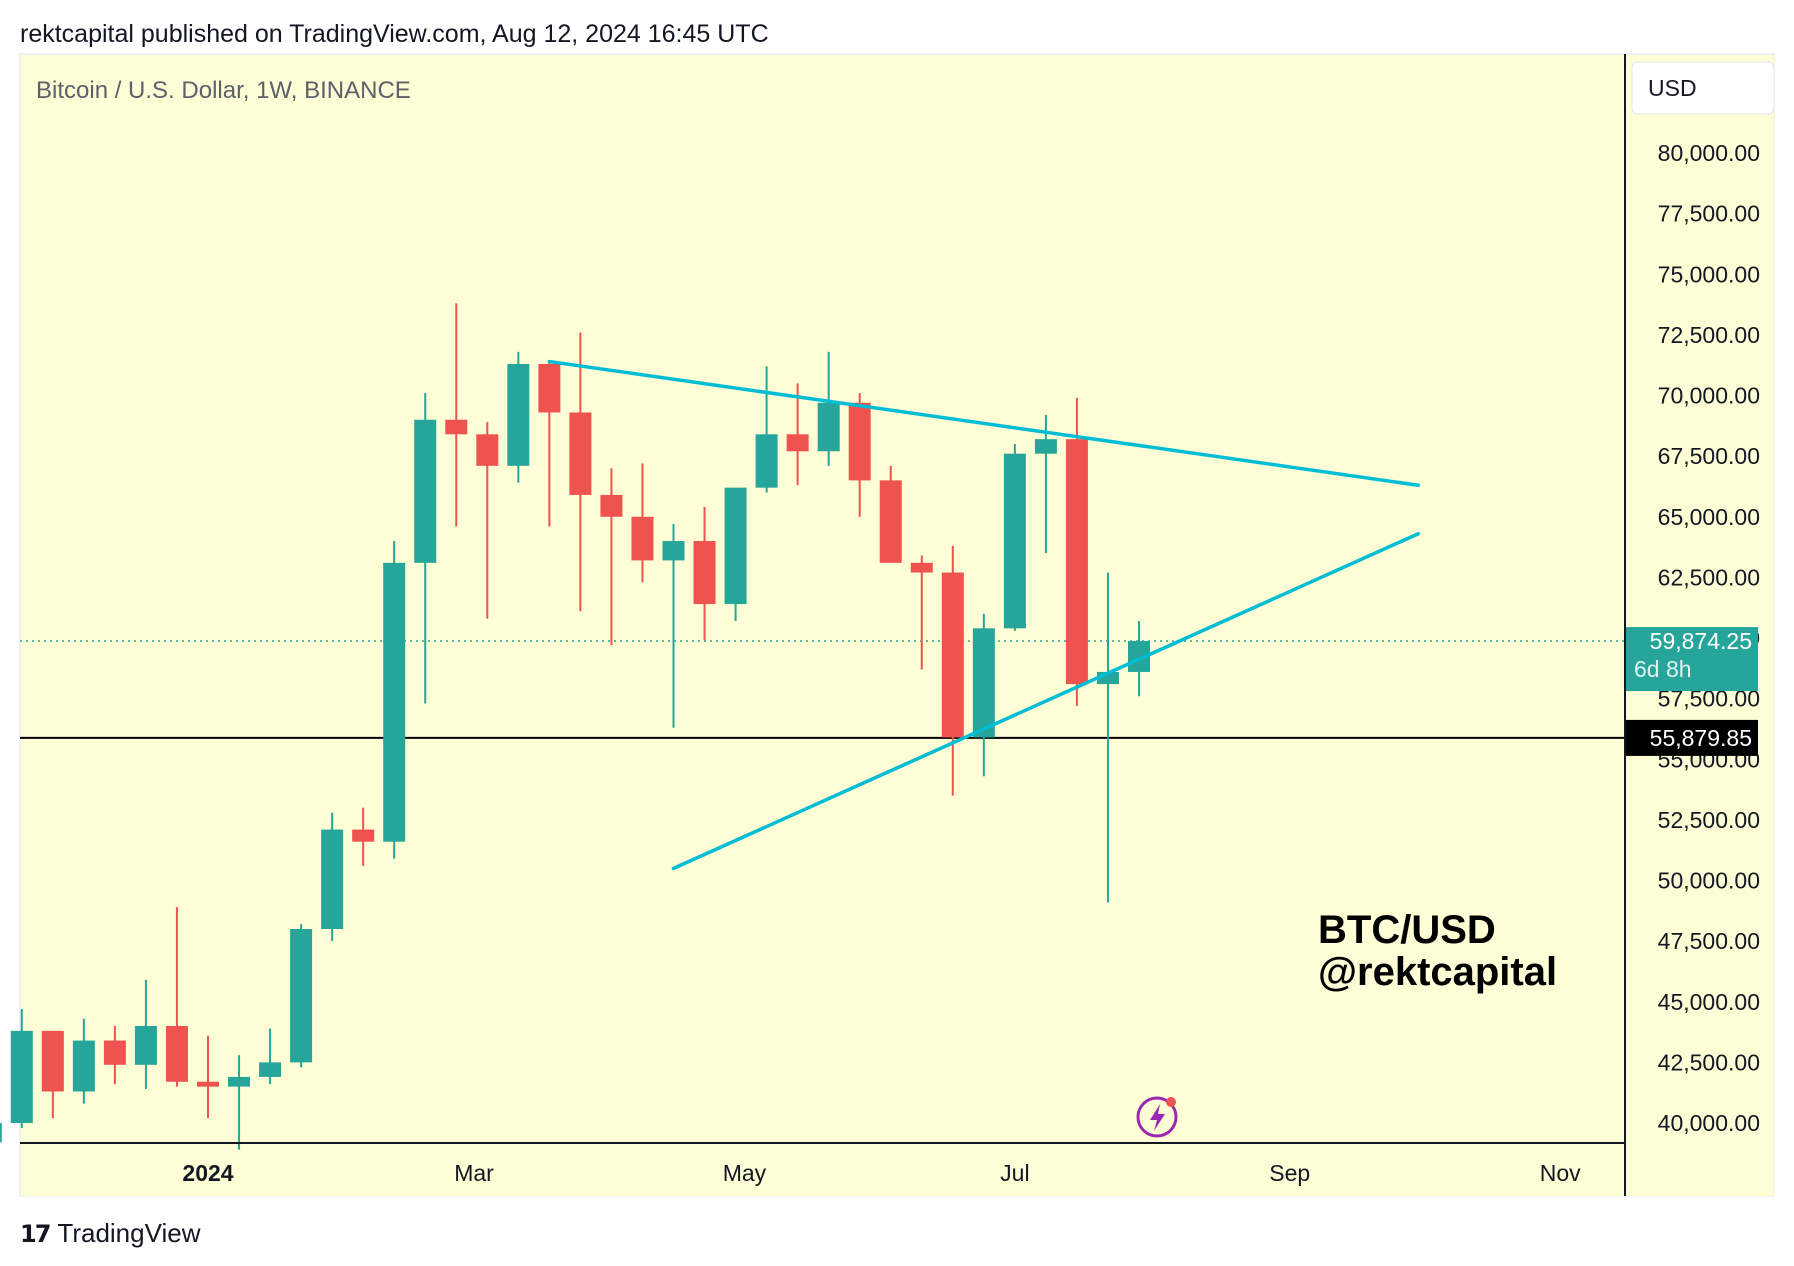 The width and height of the screenshot is (1794, 1266). What do you see at coordinates (1437, 972) in the screenshot?
I see `watermark-line-2: @rektcapital` at bounding box center [1437, 972].